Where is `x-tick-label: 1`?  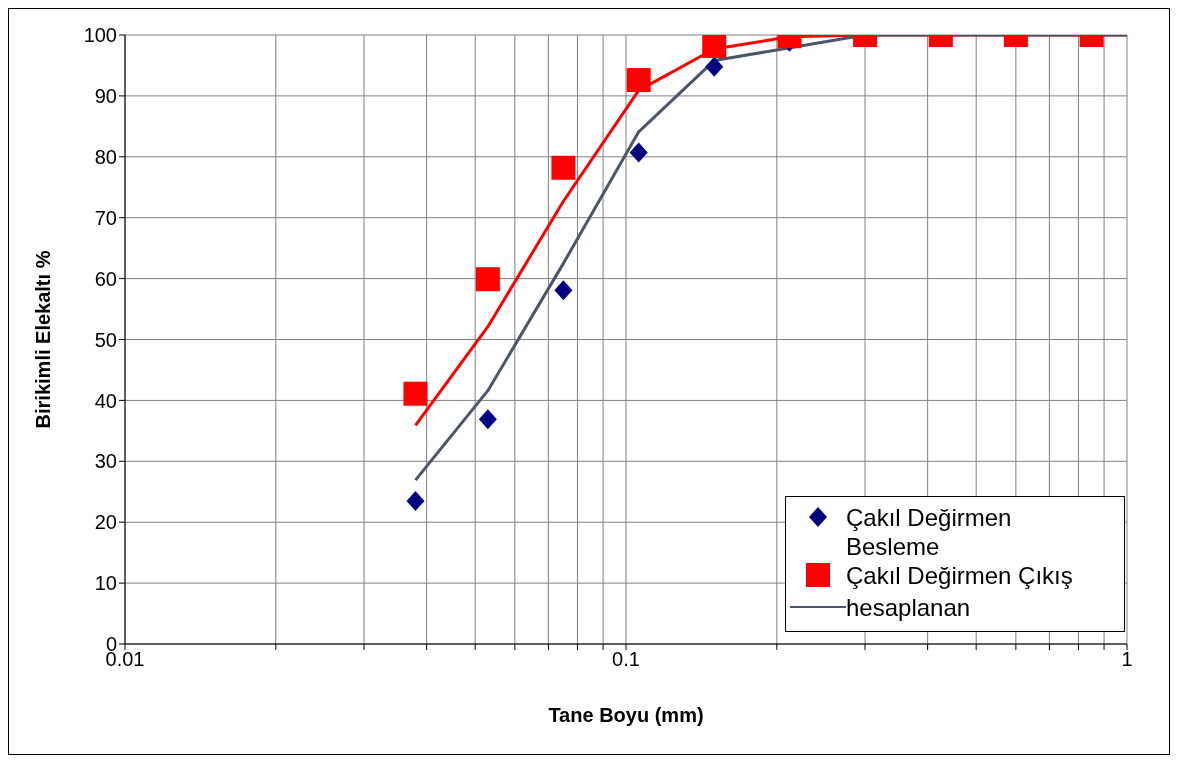 x-tick-label: 1 is located at coordinates (1127, 659).